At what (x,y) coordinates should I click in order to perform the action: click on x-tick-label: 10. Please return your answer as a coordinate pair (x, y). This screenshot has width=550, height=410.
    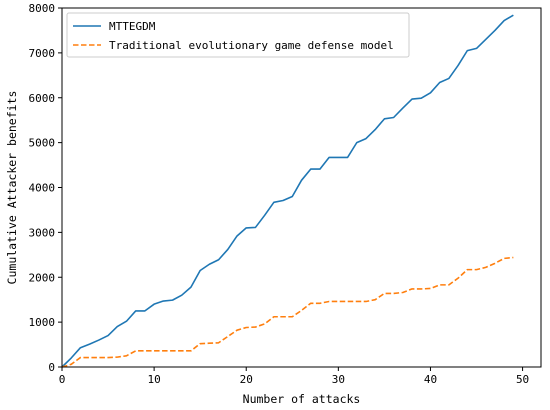
    Looking at the image, I should click on (153, 379).